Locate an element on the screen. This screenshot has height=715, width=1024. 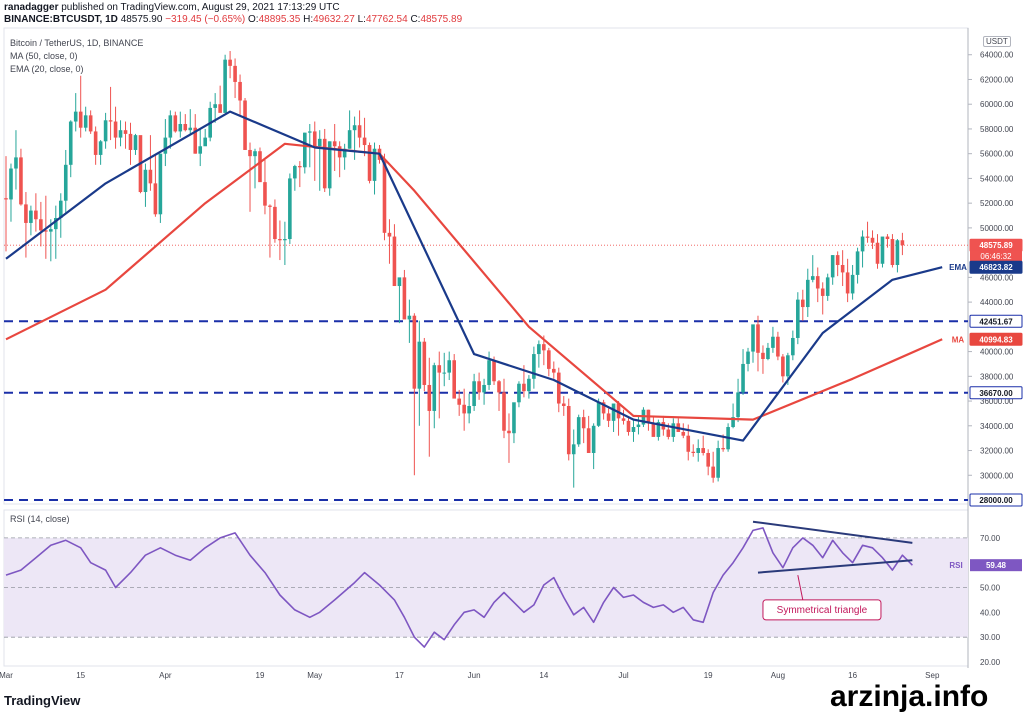
price-tick-label: 40000.00 is located at coordinates (997, 352).